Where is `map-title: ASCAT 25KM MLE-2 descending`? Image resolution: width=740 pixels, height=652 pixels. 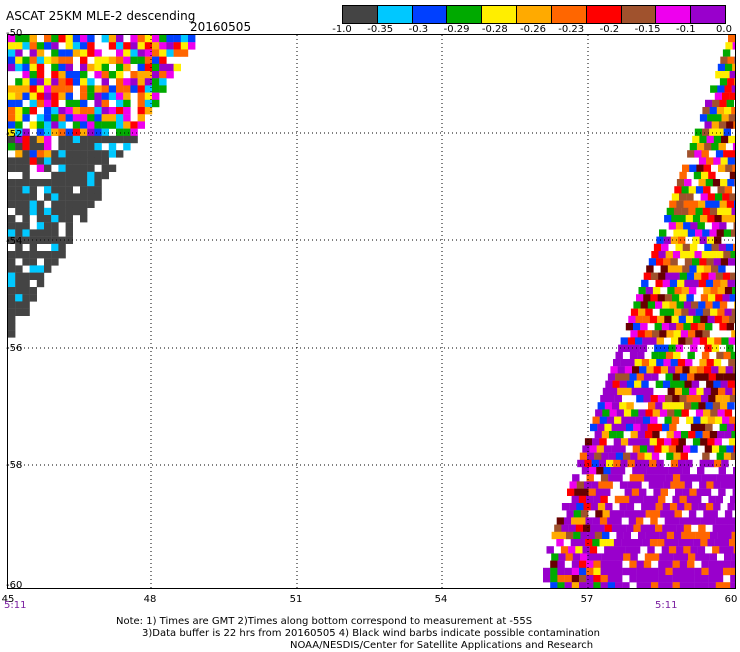
map-title: ASCAT 25KM MLE-2 descending is located at coordinates (101, 16).